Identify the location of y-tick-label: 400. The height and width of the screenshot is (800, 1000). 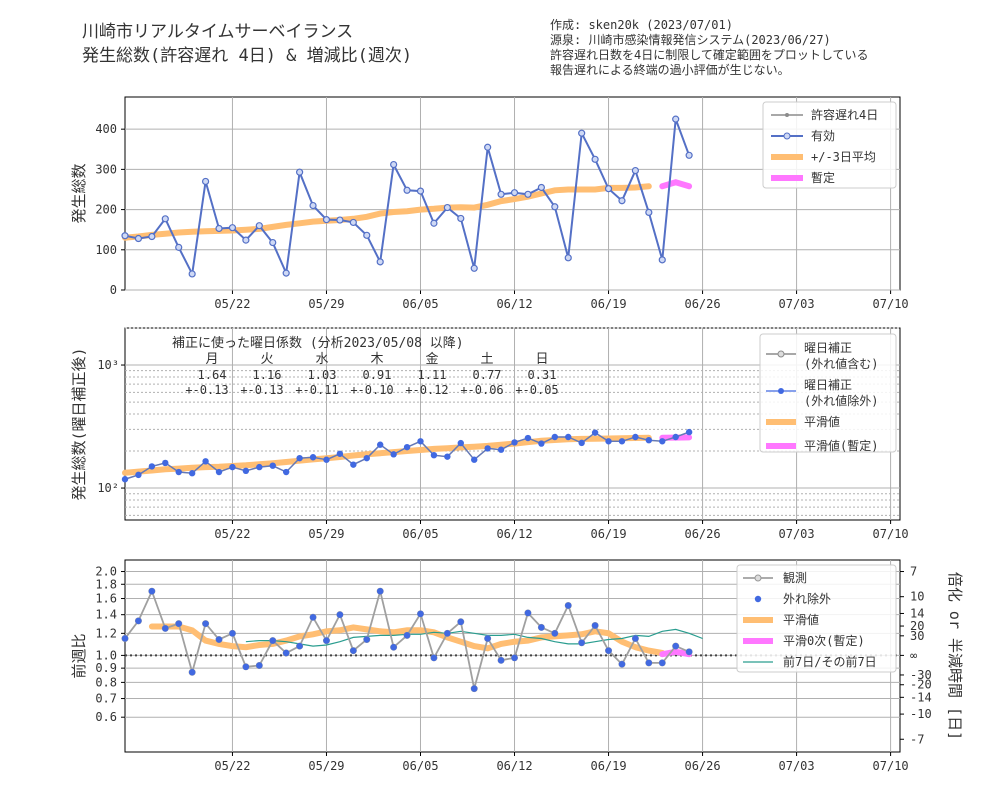
(106, 129).